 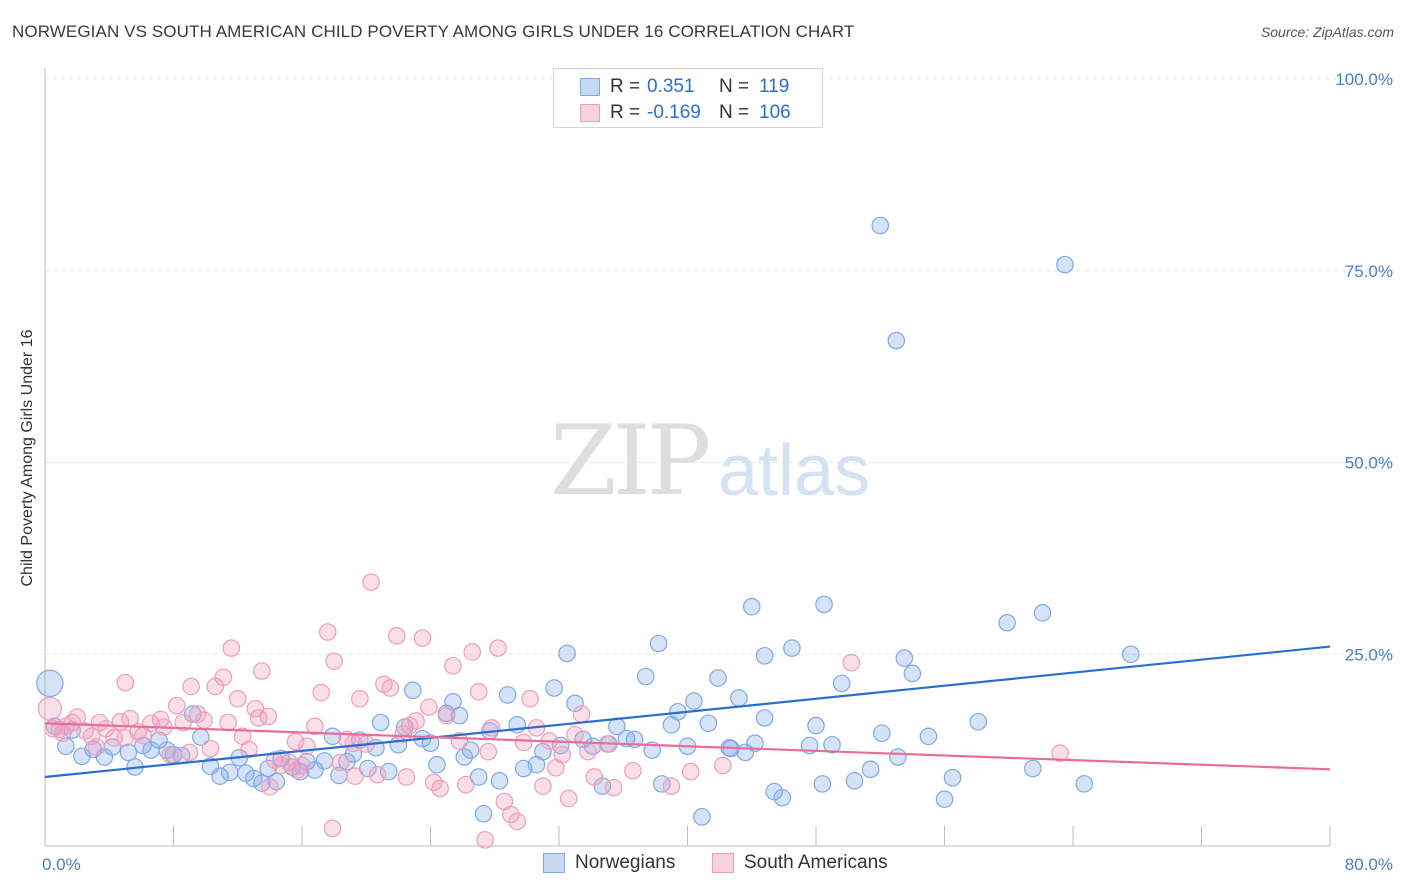 What do you see at coordinates (1369, 463) in the screenshot?
I see `y-tick-label: 50.0%` at bounding box center [1369, 463].